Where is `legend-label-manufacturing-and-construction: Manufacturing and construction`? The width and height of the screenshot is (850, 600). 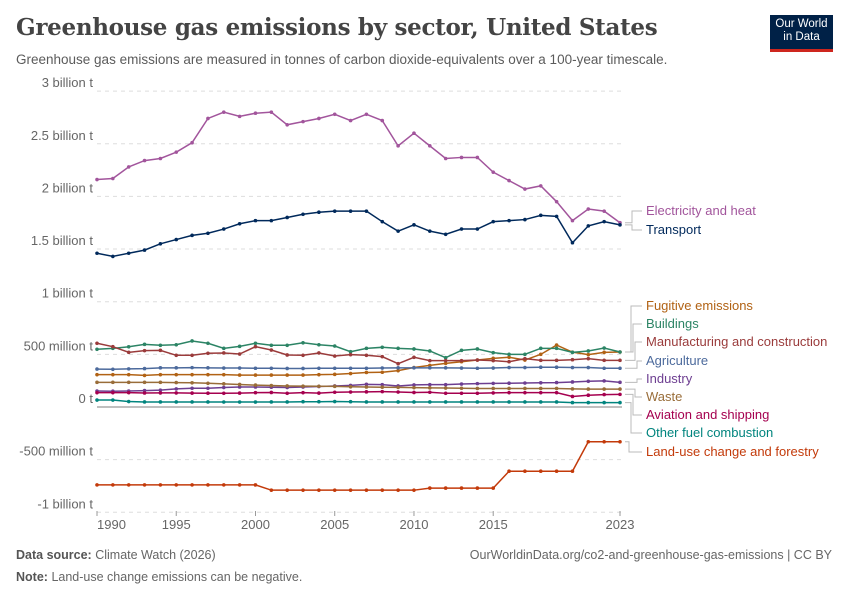
legend-label-manufacturing-and-construction: Manufacturing and construction is located at coordinates (736, 341).